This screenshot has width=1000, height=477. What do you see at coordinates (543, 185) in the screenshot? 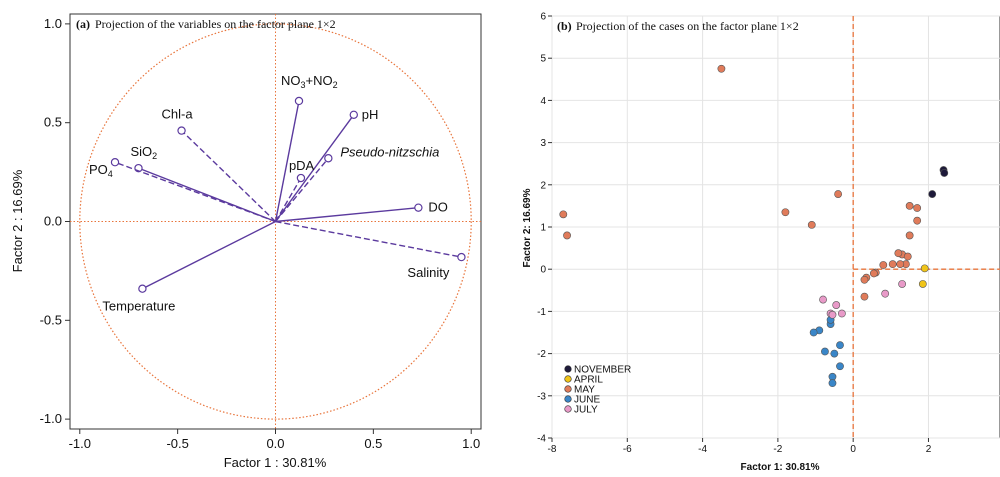
I see `y-tick-label: 2` at bounding box center [543, 185].